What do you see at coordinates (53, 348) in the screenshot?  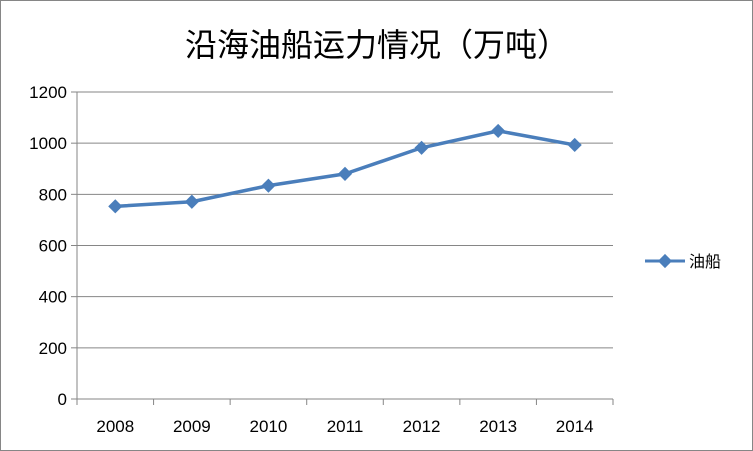 I see `y-tick-label: 200` at bounding box center [53, 348].